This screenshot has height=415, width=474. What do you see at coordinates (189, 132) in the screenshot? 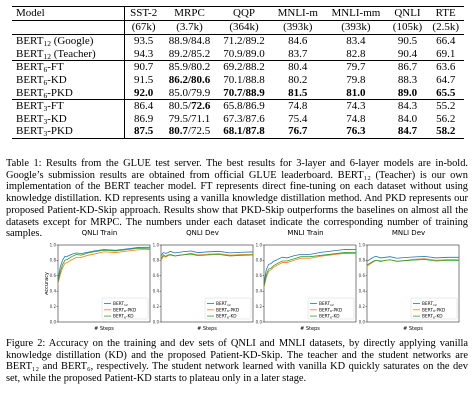
I see `table-cell: 80.7/72.5` at bounding box center [189, 132].